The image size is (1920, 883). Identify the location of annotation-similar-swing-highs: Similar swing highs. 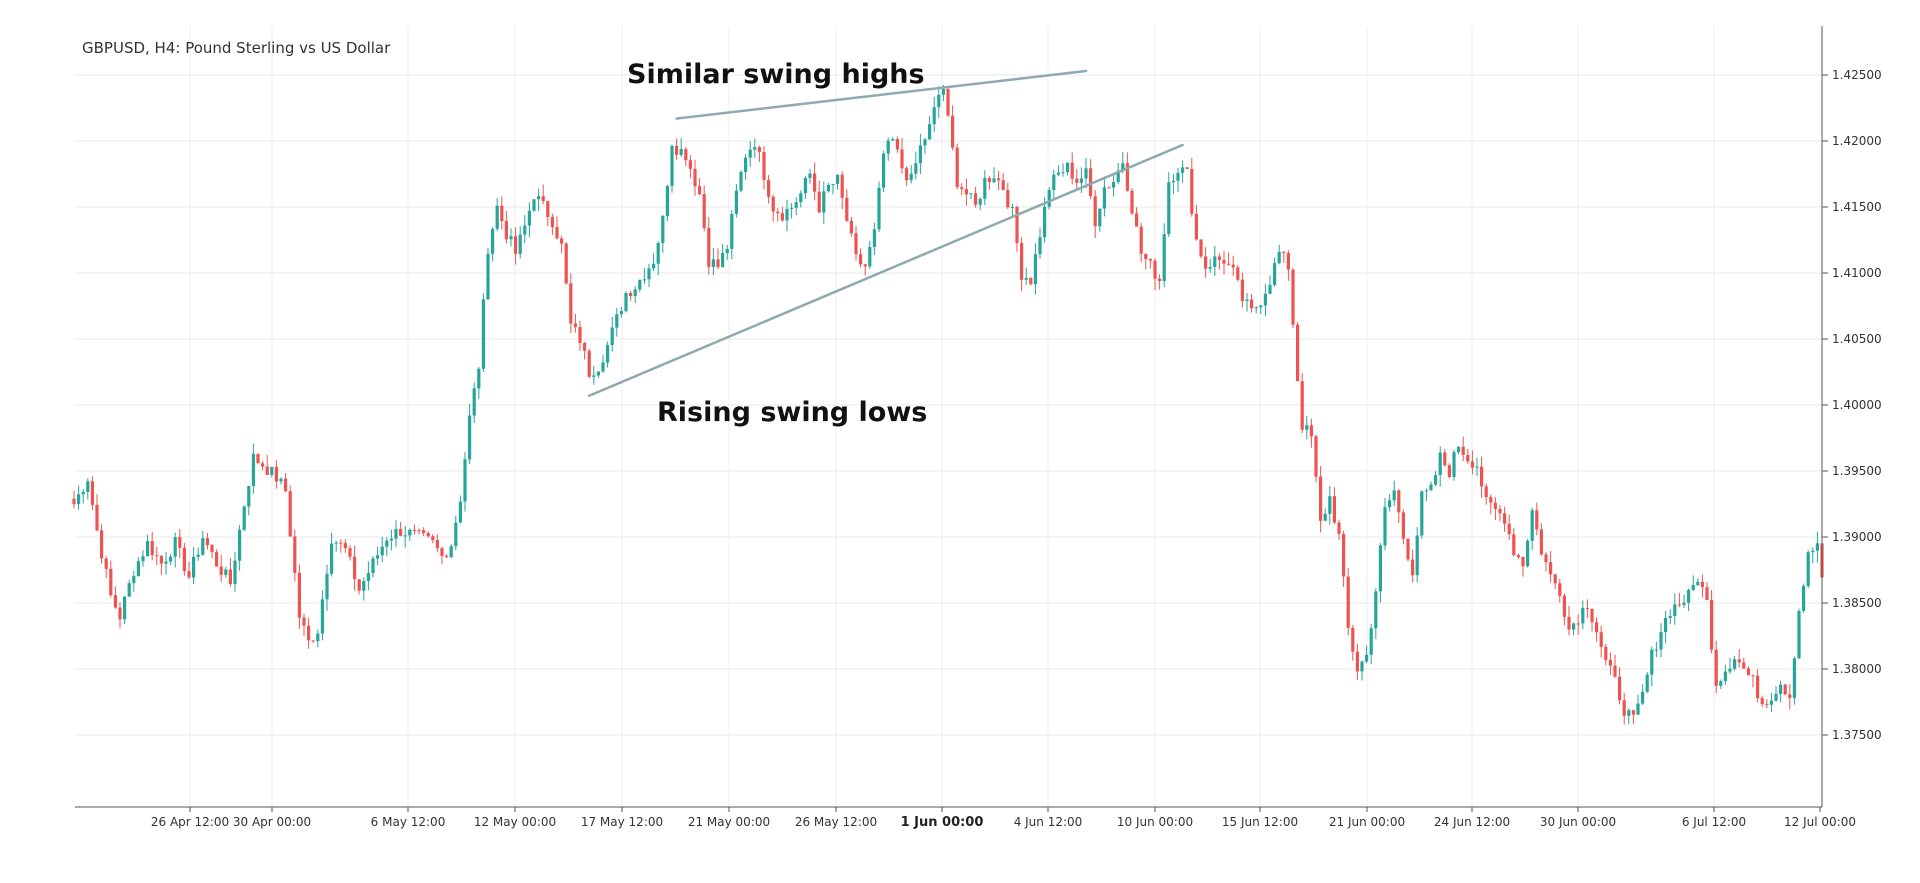
(776, 74).